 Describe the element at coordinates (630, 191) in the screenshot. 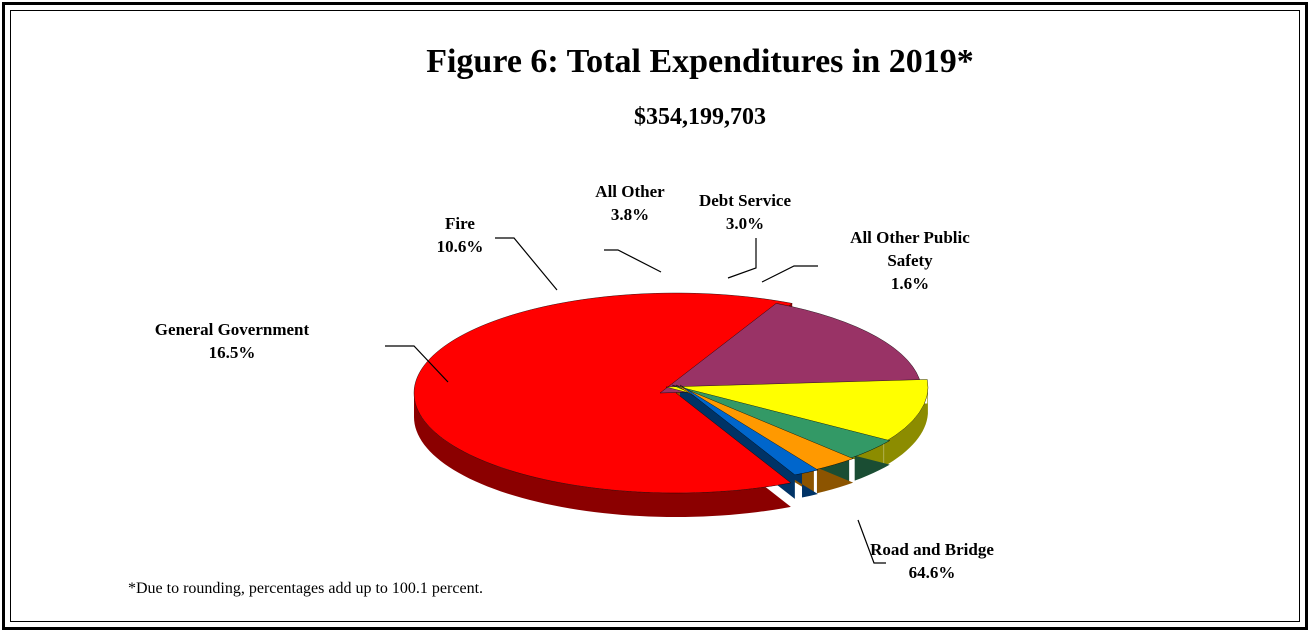

I see `slice-label-line: All Other` at that location.